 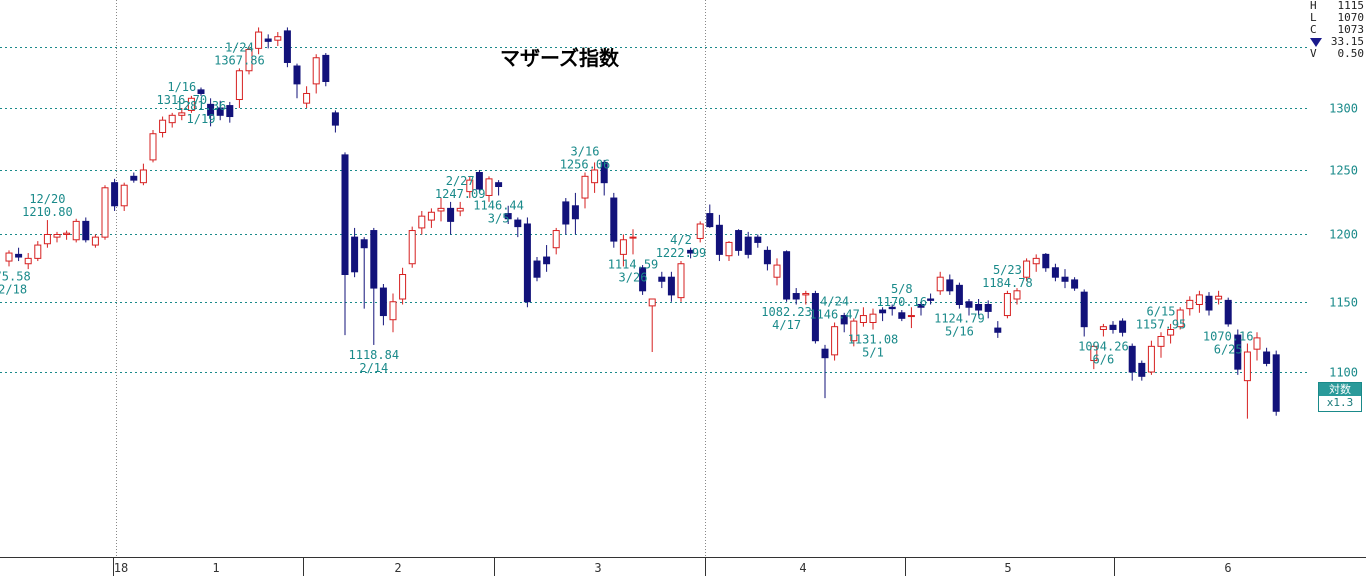 What do you see at coordinates (786, 312) in the screenshot?
I see `annotation-price: 1082.23` at bounding box center [786, 312].